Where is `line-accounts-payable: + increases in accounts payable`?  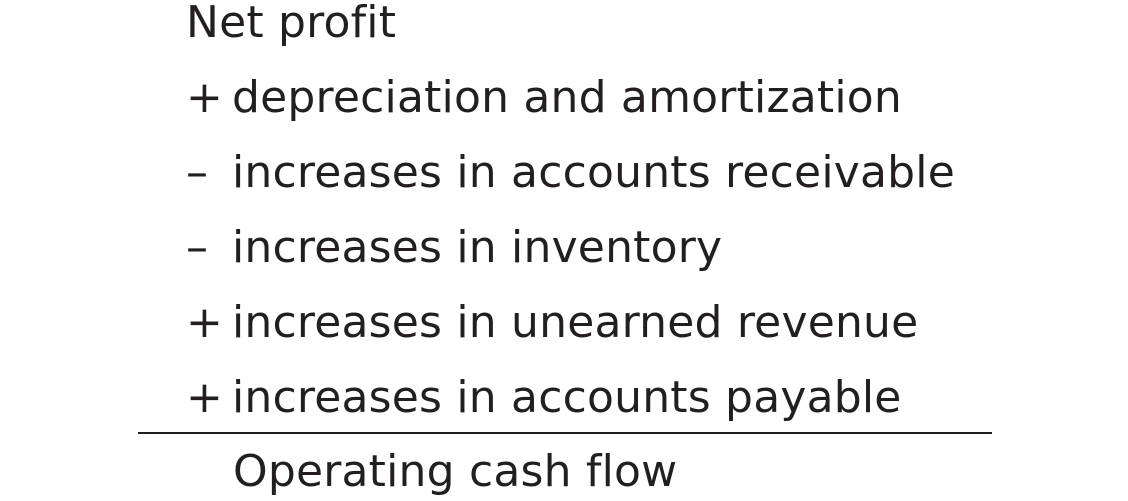
line-accounts-payable: + increases in accounts payable is located at coordinates (544, 398).